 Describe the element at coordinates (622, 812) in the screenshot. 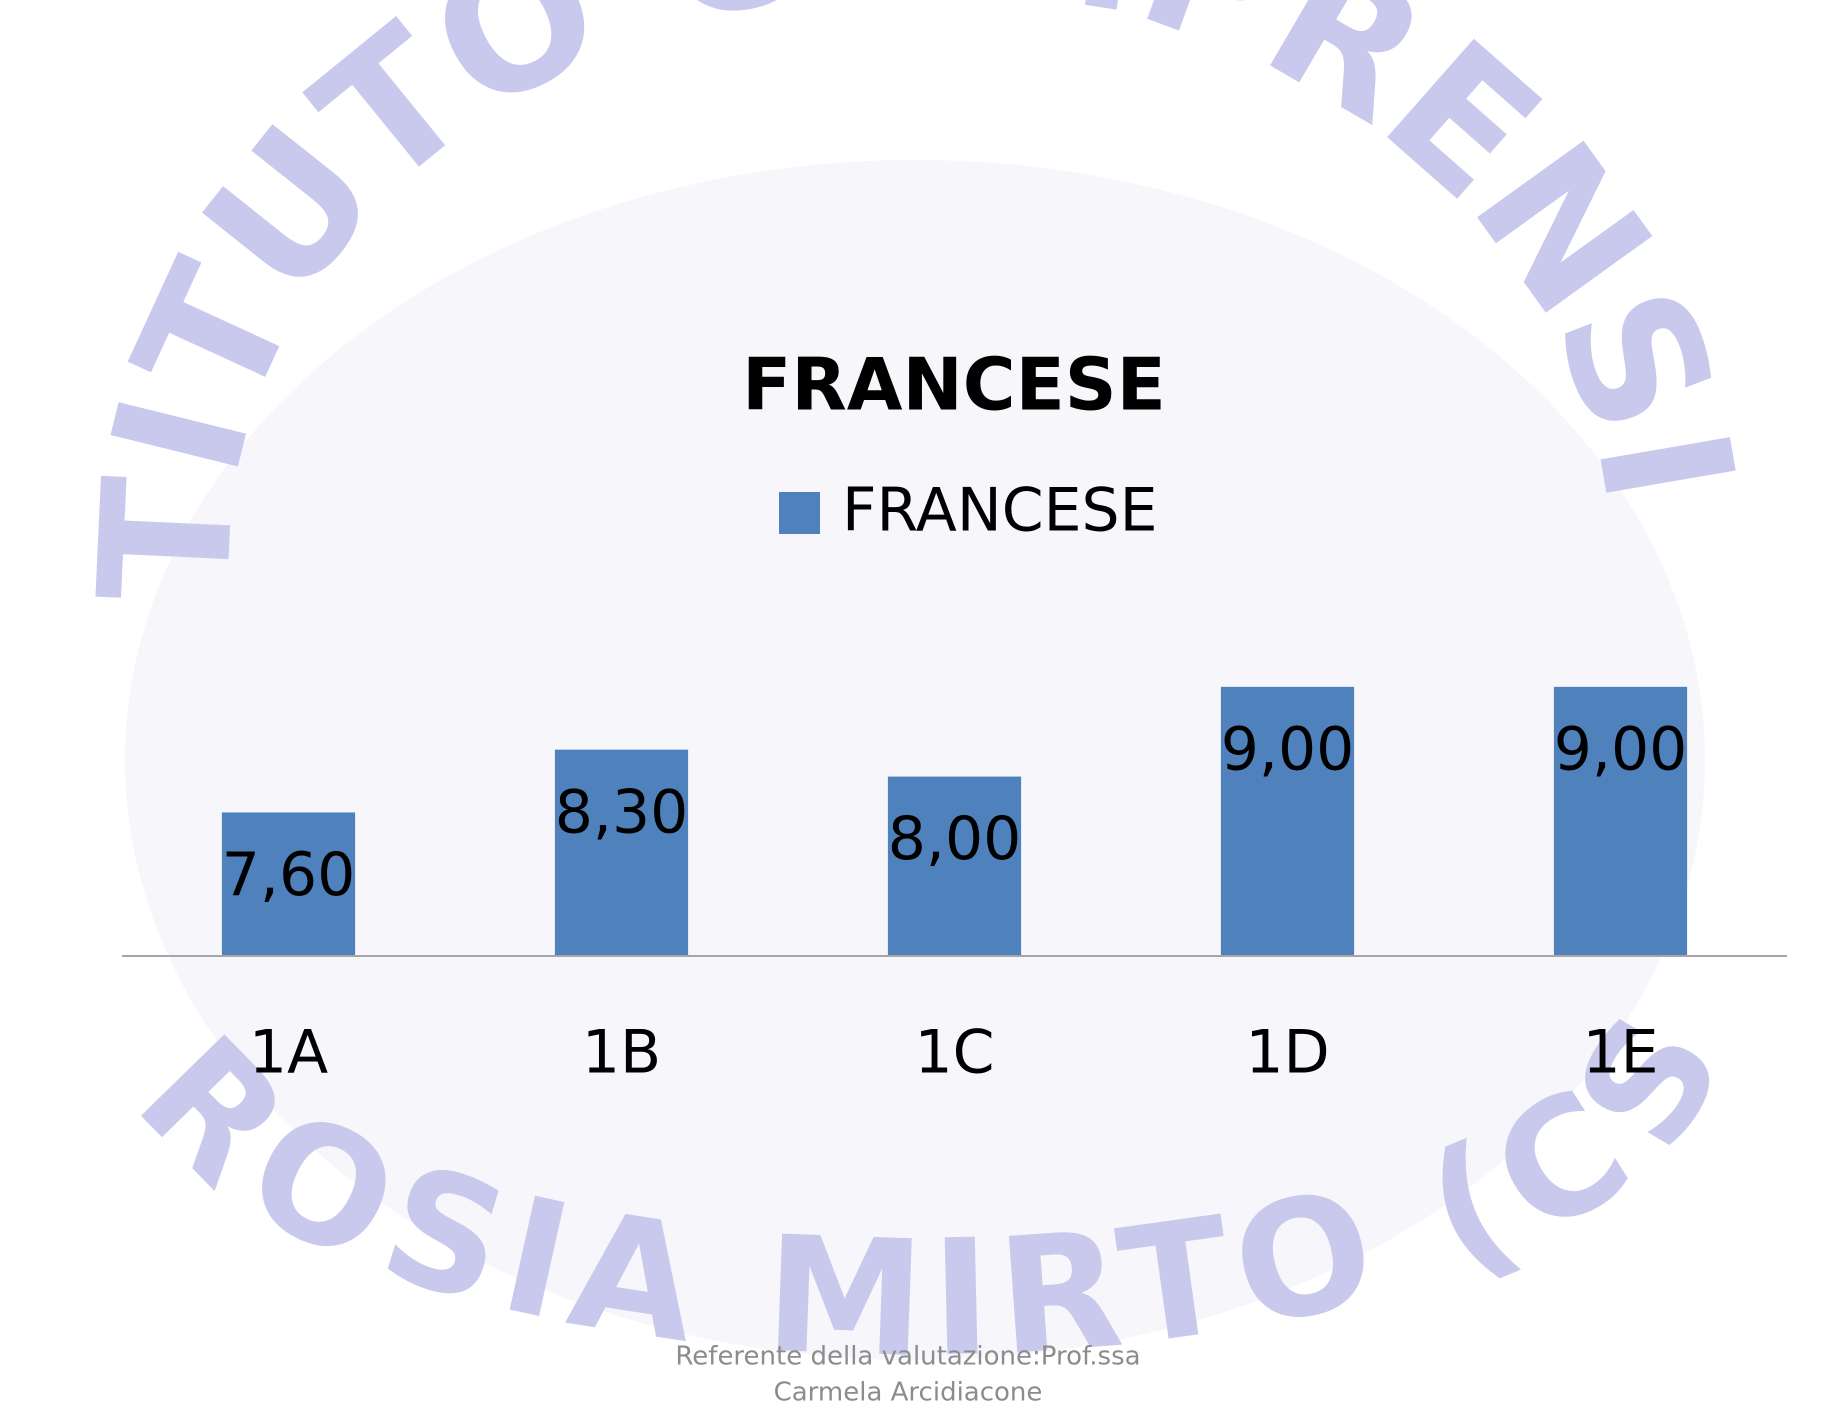

I see `data-label: 8,30` at that location.